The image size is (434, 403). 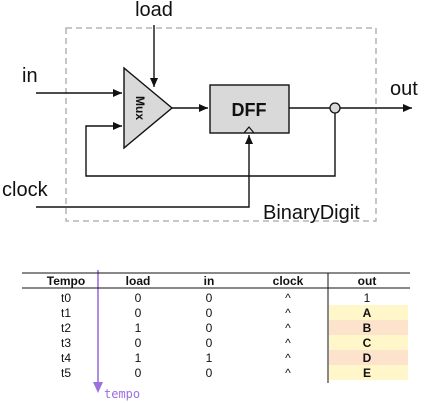 What do you see at coordinates (335, 108) in the screenshot?
I see `fanout-node` at bounding box center [335, 108].